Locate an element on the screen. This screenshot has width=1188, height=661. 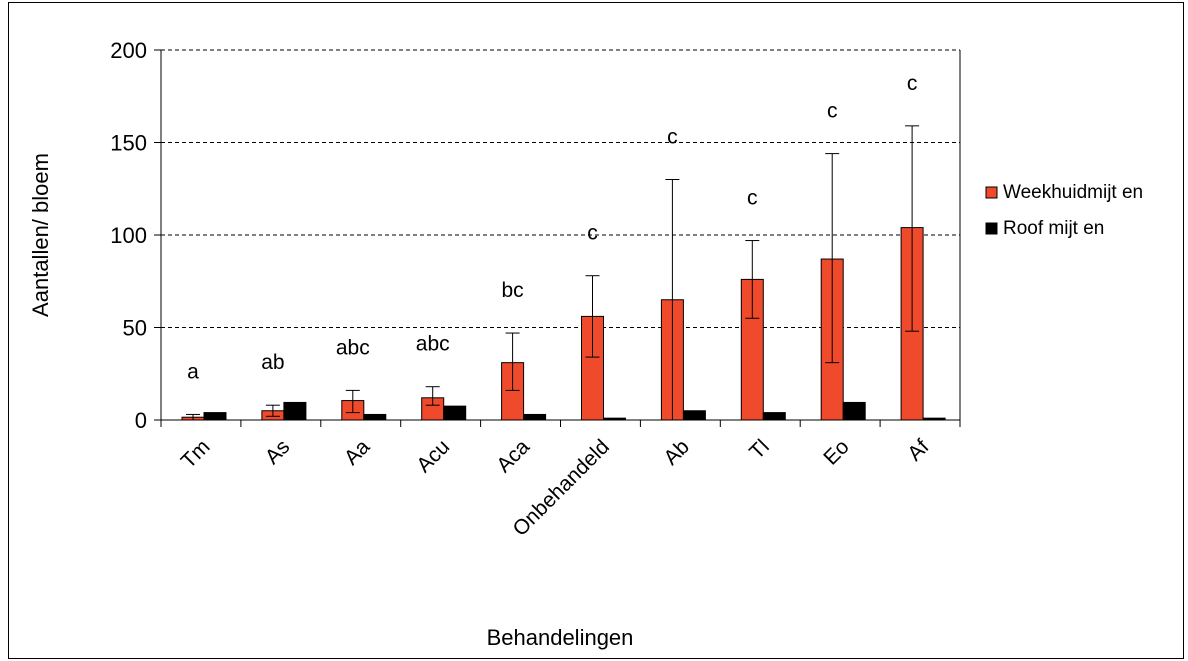
y-axis-title: Aantallen/ bloem is located at coordinates (40, 235).